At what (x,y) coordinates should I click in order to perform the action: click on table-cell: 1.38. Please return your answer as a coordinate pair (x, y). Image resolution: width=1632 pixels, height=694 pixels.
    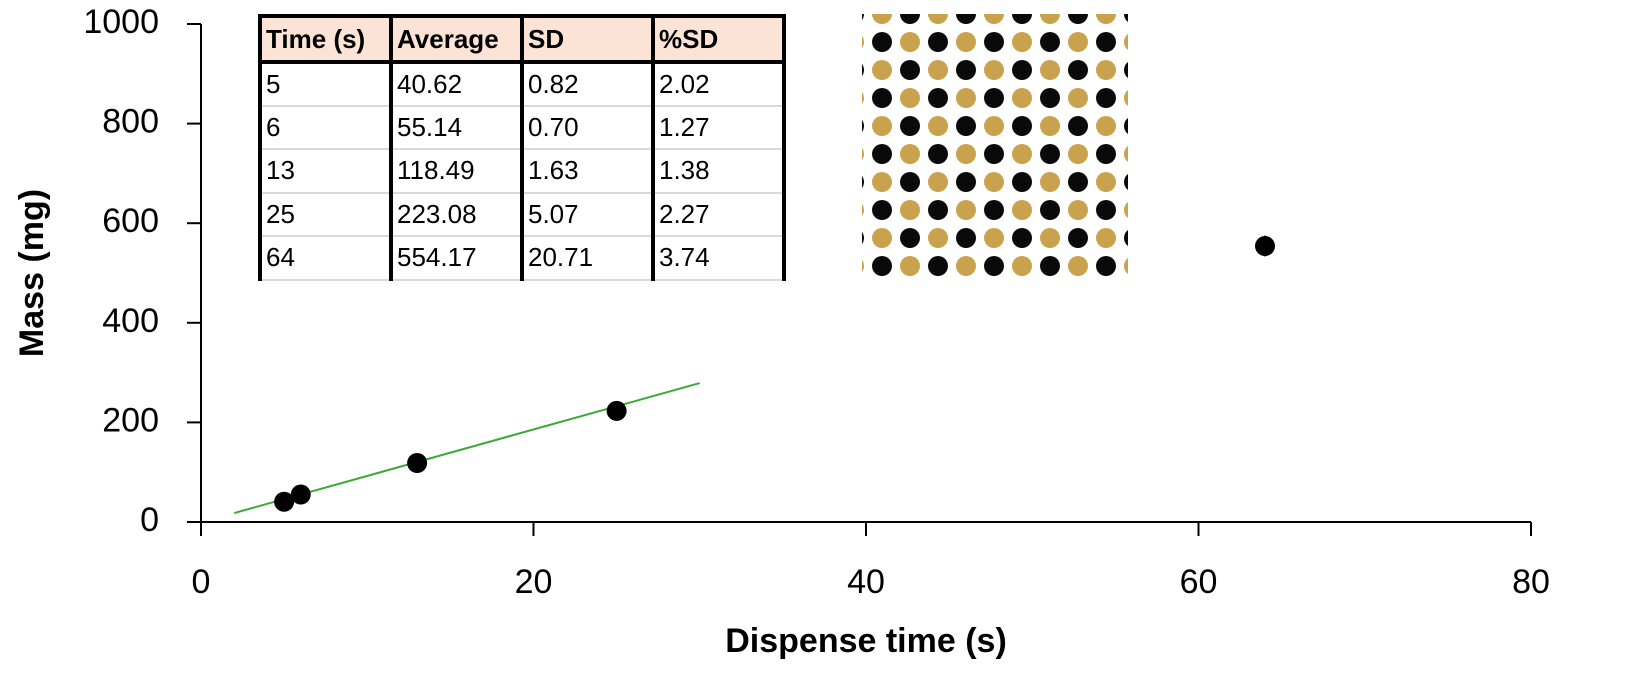
    Looking at the image, I should click on (718, 171).